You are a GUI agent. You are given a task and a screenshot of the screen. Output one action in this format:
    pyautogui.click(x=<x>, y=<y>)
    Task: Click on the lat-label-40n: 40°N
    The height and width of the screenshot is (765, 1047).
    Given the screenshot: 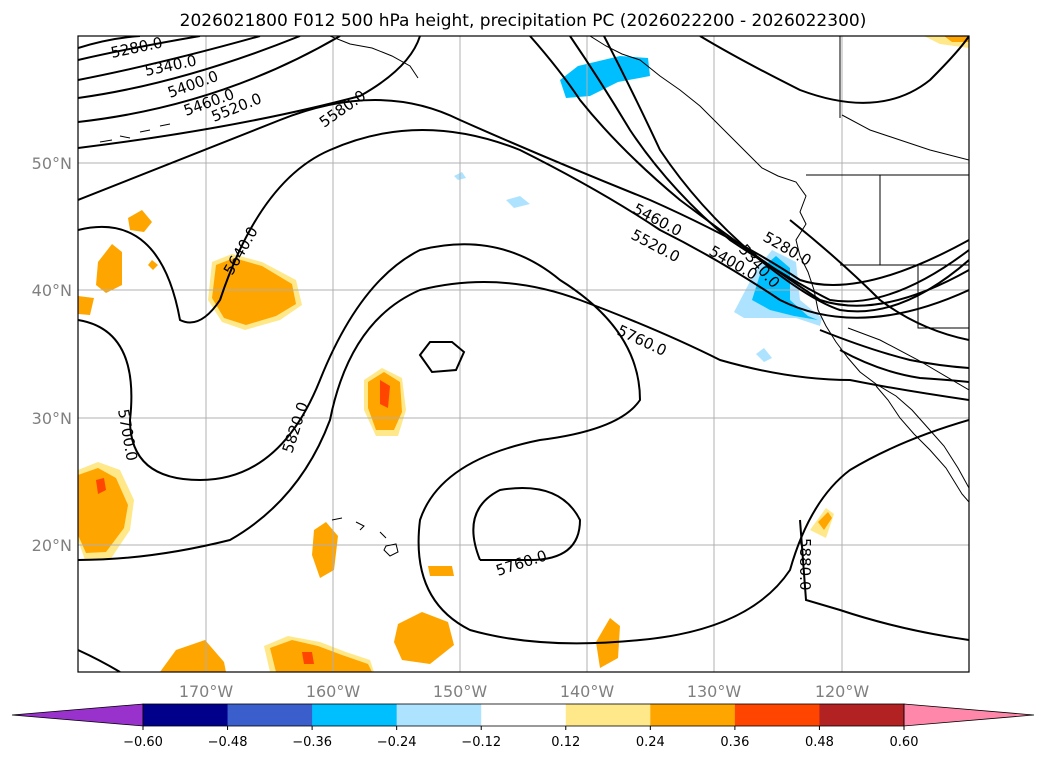 What is the action you would take?
    pyautogui.click(x=52, y=290)
    